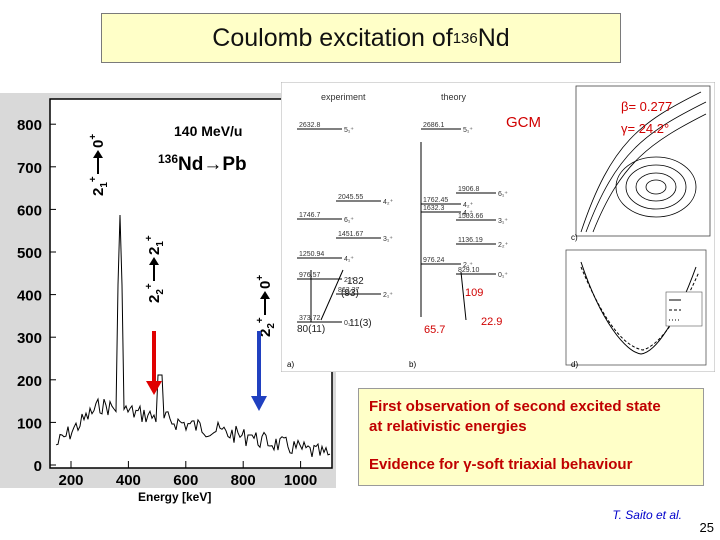 The width and height of the screenshot is (720, 540). What do you see at coordinates (350, 197) in the screenshot?
I see `exp-level-energy: 2045.55` at bounding box center [350, 197].